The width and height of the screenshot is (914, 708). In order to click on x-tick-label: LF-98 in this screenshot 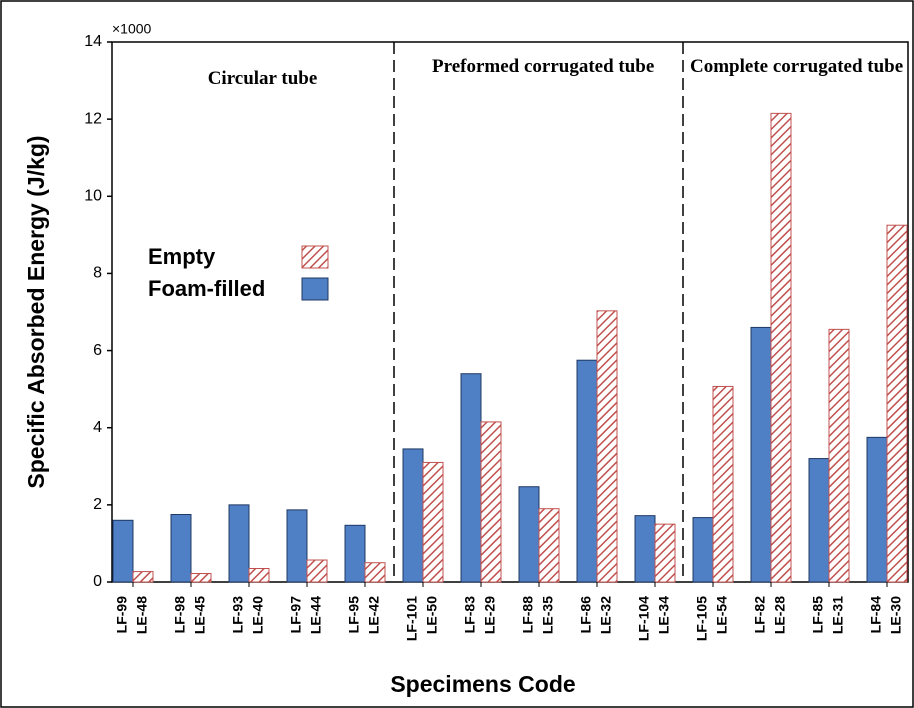, I will do `click(180, 615)`.